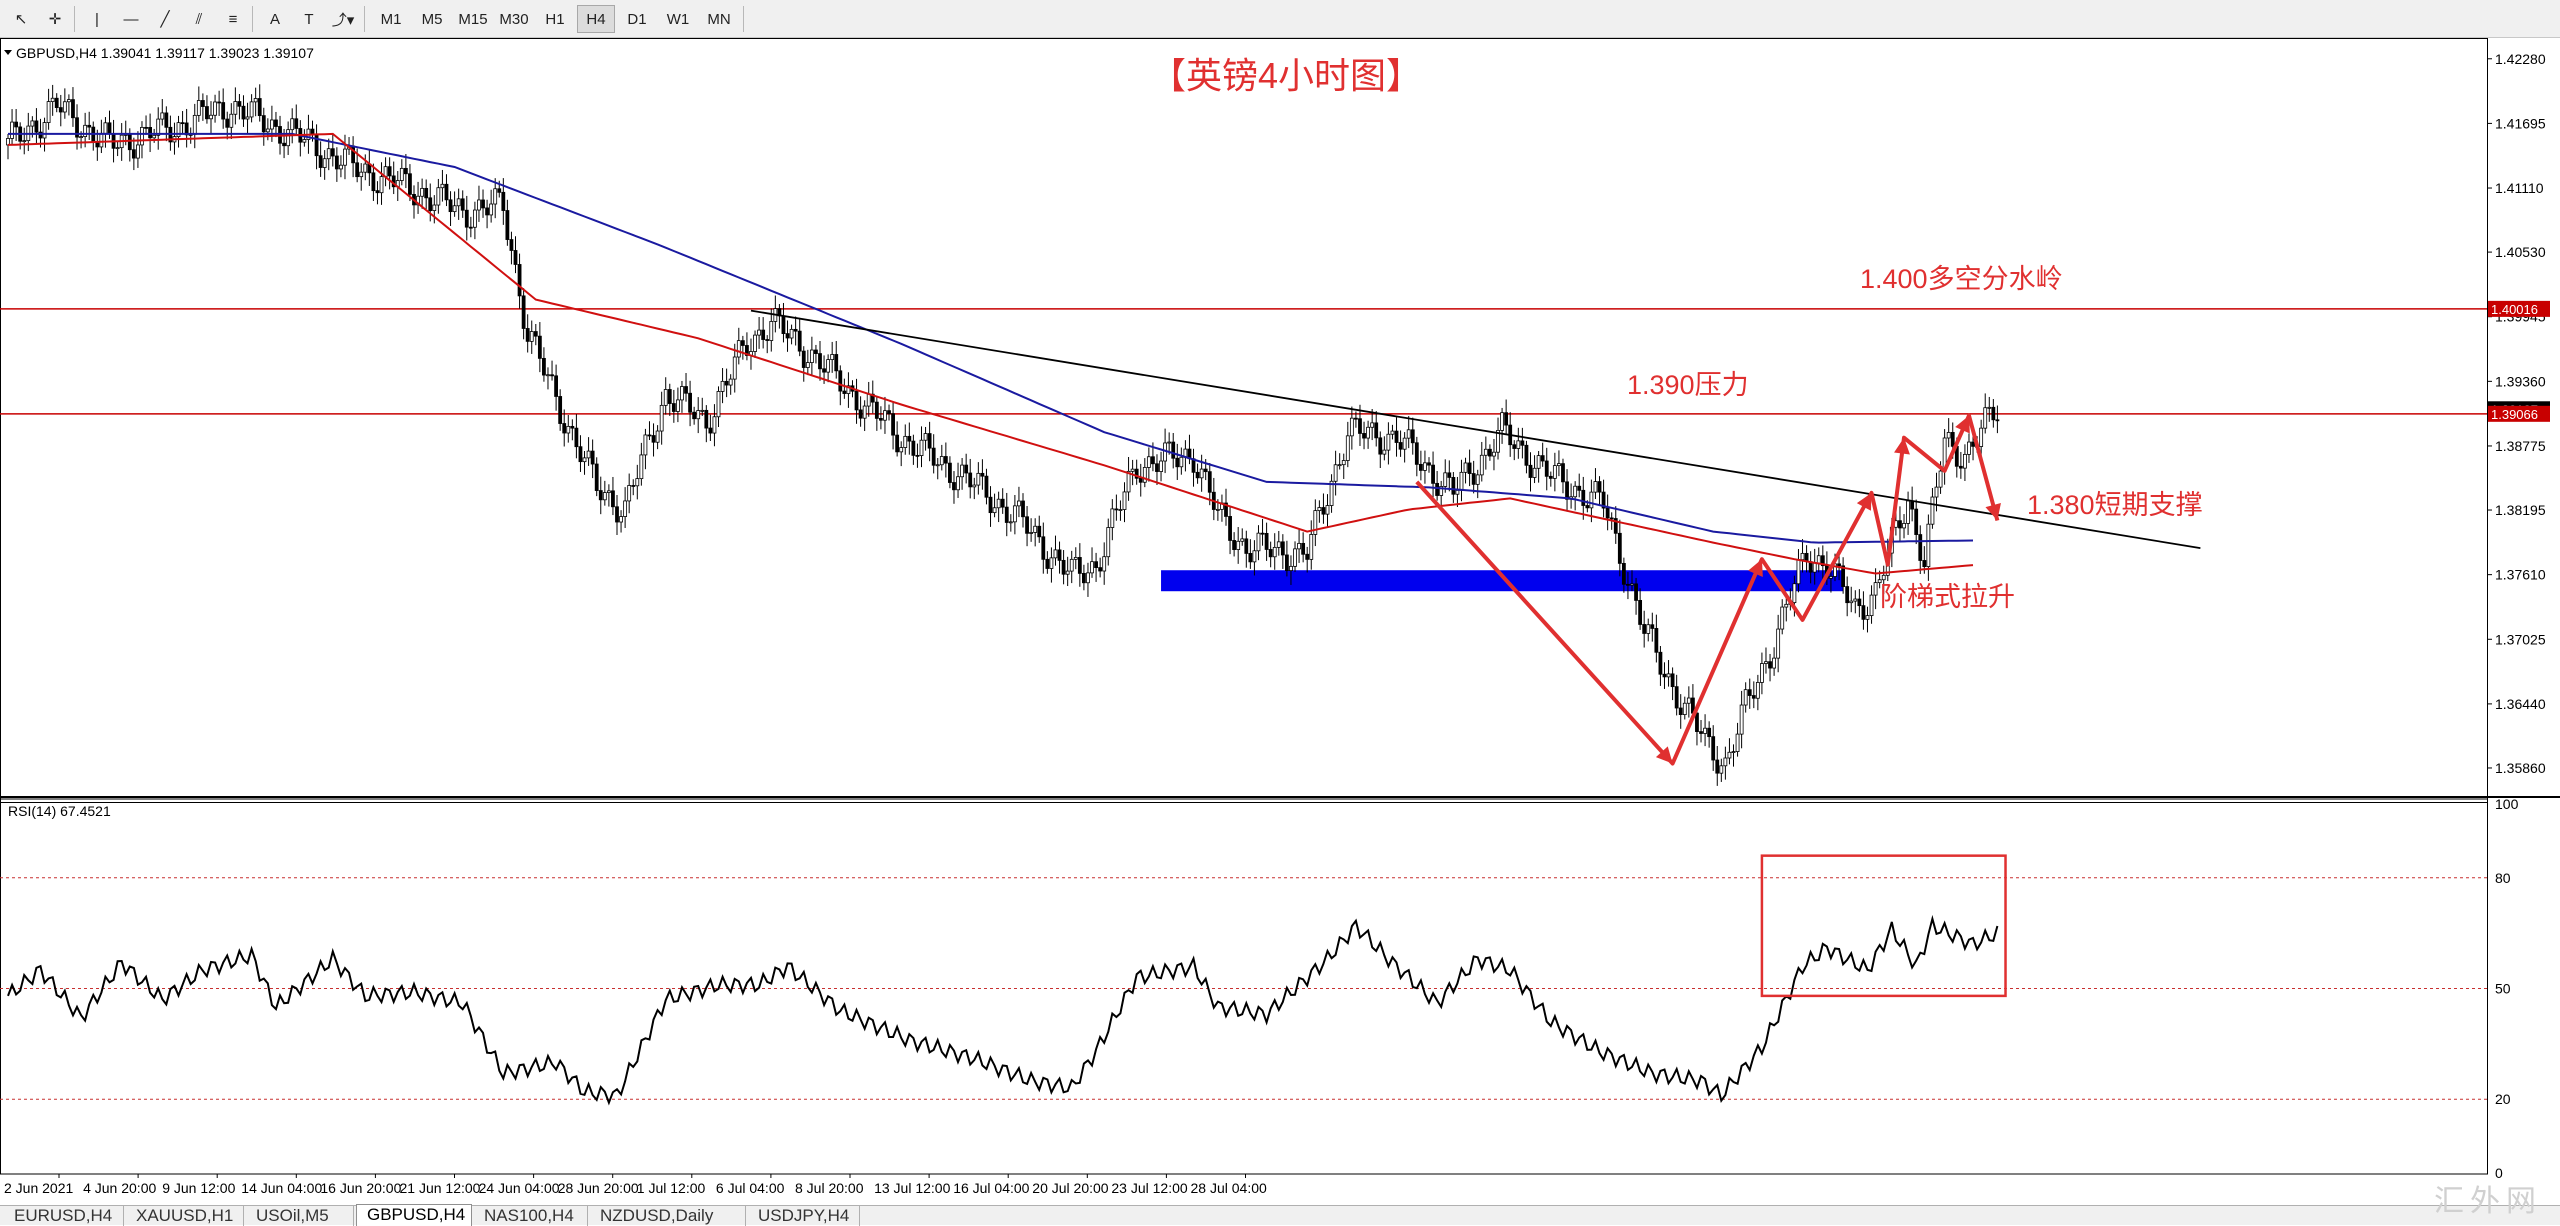  I want to click on chart-tab-usoil-m5: USOil,M5, so click(300, 1216).